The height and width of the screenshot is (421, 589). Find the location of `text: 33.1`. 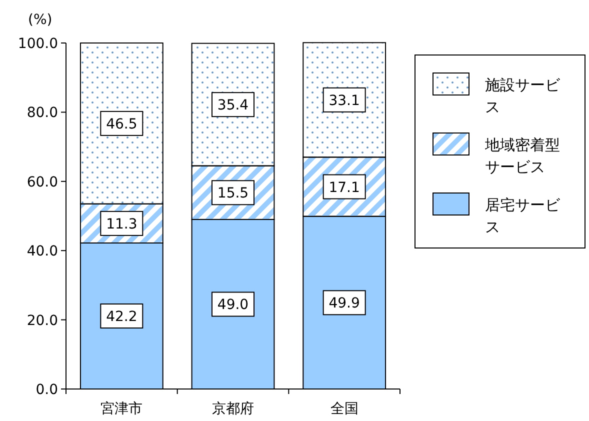

text: 33.1 is located at coordinates (344, 100).